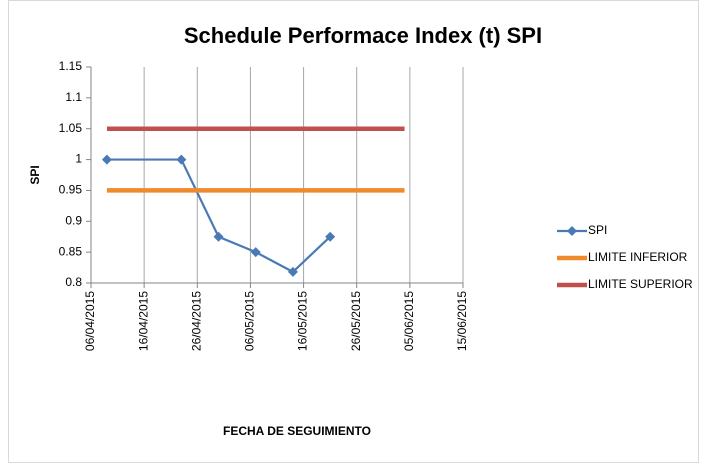  Describe the element at coordinates (73, 282) in the screenshot. I see `y-tick-label: 0.8` at that location.